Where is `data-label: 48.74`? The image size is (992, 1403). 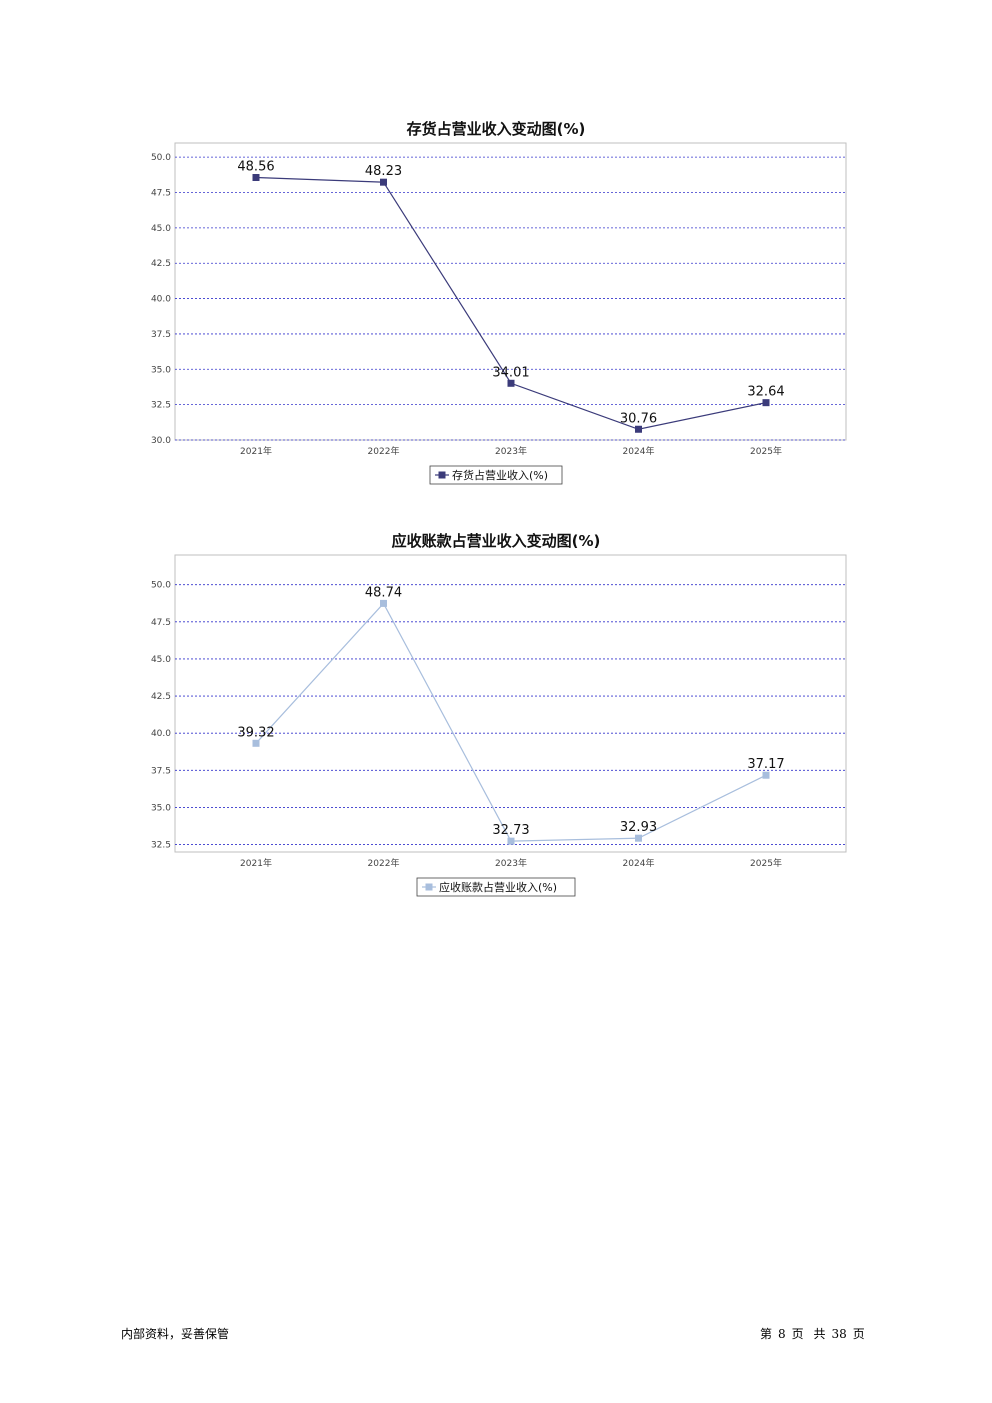
data-label: 48.74 is located at coordinates (383, 592).